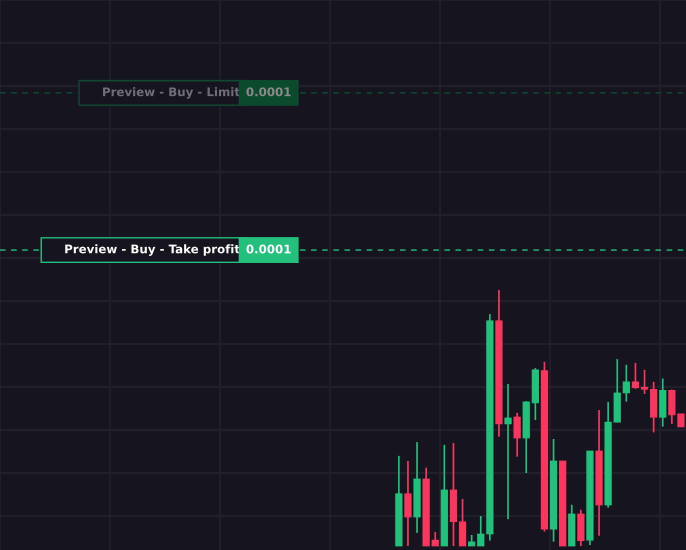  Describe the element at coordinates (171, 93) in the screenshot. I see `ref-line-label: Preview - Buy - Limit` at that location.